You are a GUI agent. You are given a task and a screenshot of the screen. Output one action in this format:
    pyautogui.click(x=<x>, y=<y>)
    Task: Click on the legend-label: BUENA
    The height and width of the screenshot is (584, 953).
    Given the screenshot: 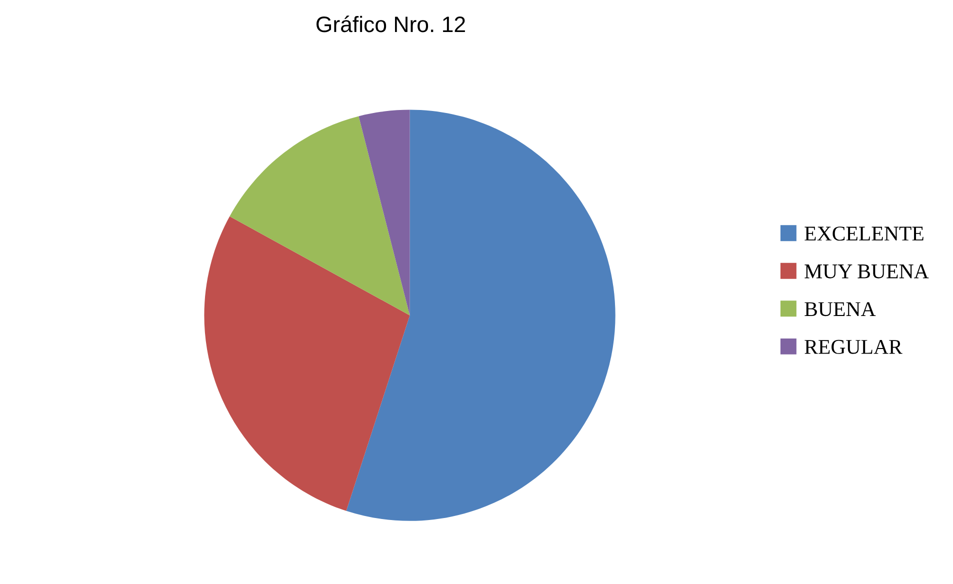 What is the action you would take?
    pyautogui.click(x=840, y=309)
    